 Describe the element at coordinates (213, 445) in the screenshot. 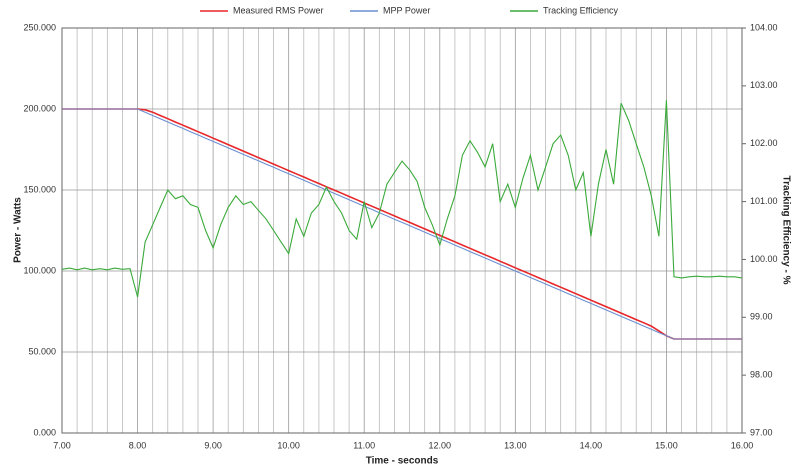

I see `x-tick-label: 9.00` at that location.